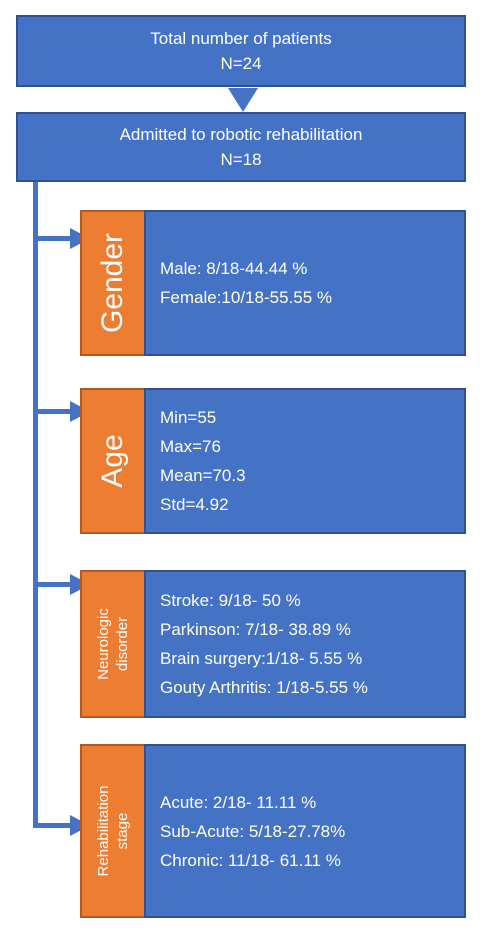 This screenshot has height=936, width=484. I want to click on neuro-title: Neurologic disorder, so click(113, 644).